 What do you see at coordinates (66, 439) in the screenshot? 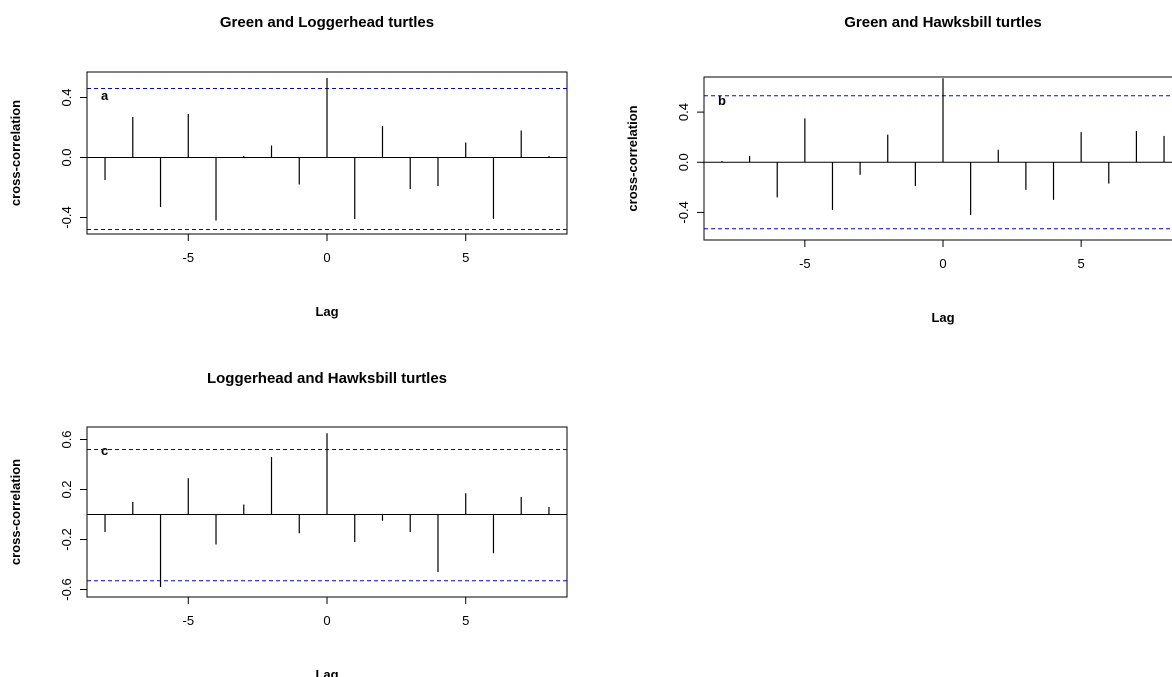
I see `y-tick-label: 0.6` at bounding box center [66, 439].